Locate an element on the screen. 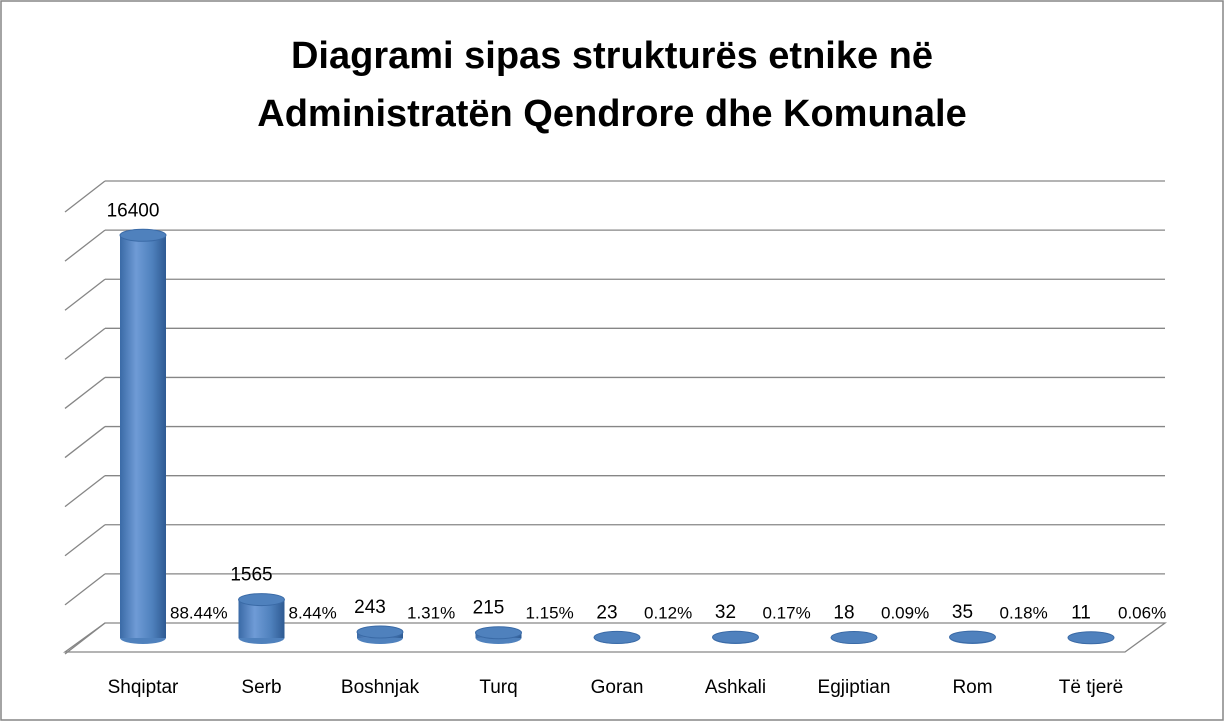 The width and height of the screenshot is (1224, 721). percent-label: 0.12% is located at coordinates (668, 612).